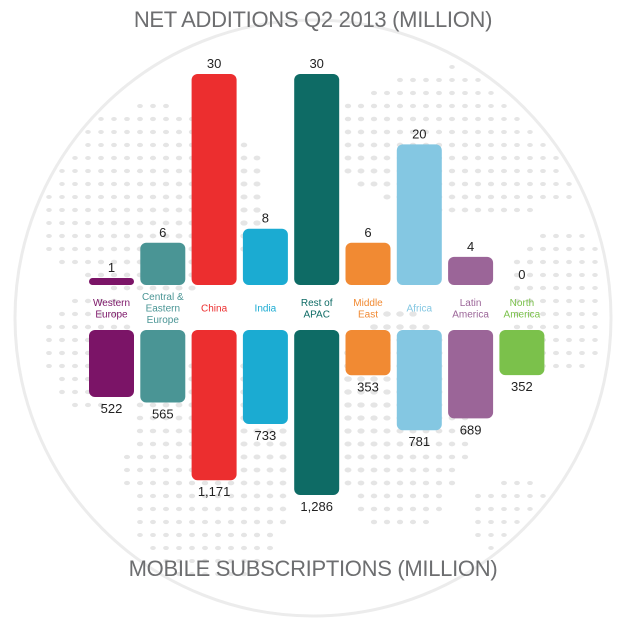 This screenshot has height=630, width=626. Describe the element at coordinates (522, 303) in the screenshot. I see `category-label: North` at that location.